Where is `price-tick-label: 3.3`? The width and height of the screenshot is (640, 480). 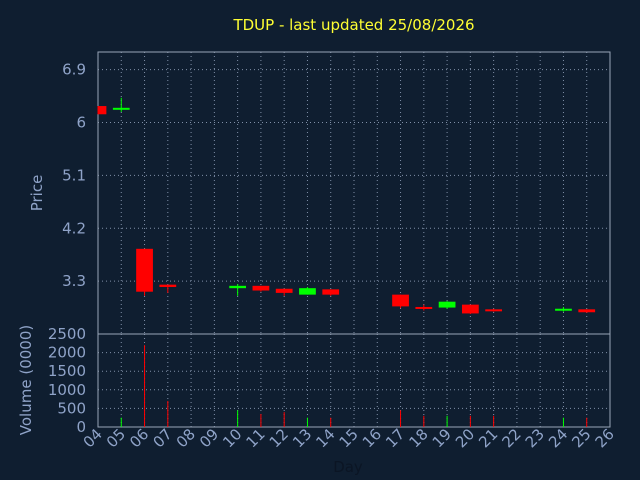 price-tick-label: 3.3 is located at coordinates (74, 281).